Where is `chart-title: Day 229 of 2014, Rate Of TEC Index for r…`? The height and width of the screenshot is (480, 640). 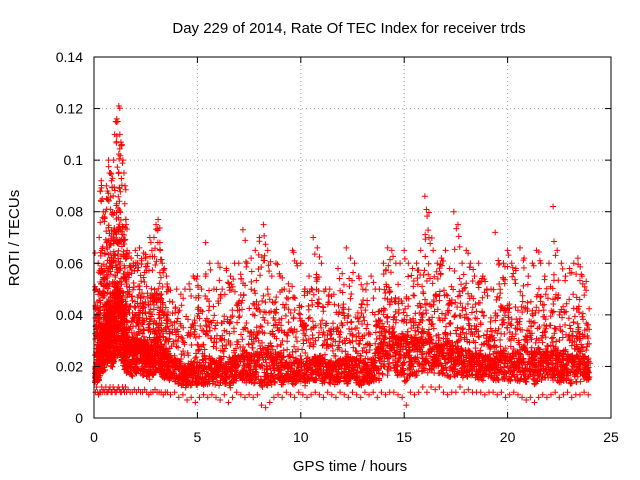
chart-title: Day 229 of 2014, Rate Of TEC Index for r… is located at coordinates (348, 28).